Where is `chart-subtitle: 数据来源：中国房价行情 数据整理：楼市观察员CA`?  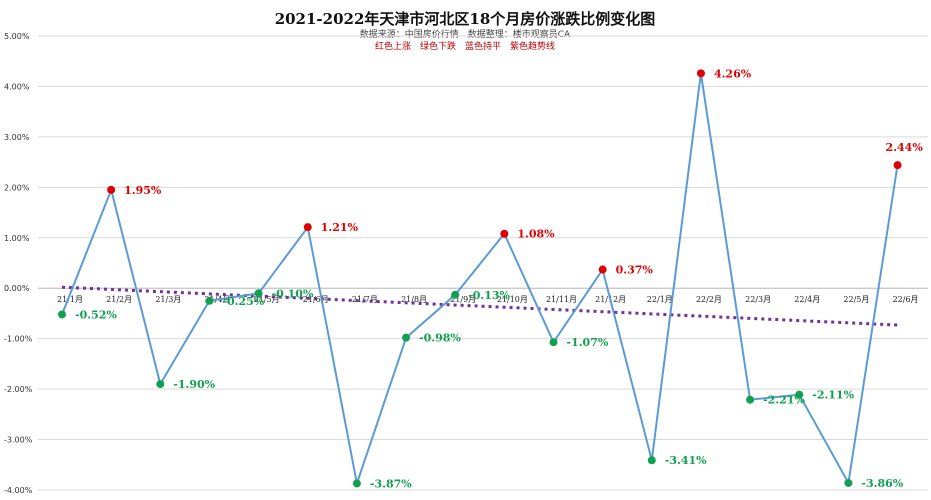
chart-subtitle: 数据来源：中国房价行情 数据整理：楼市观察员CA is located at coordinates (465, 34).